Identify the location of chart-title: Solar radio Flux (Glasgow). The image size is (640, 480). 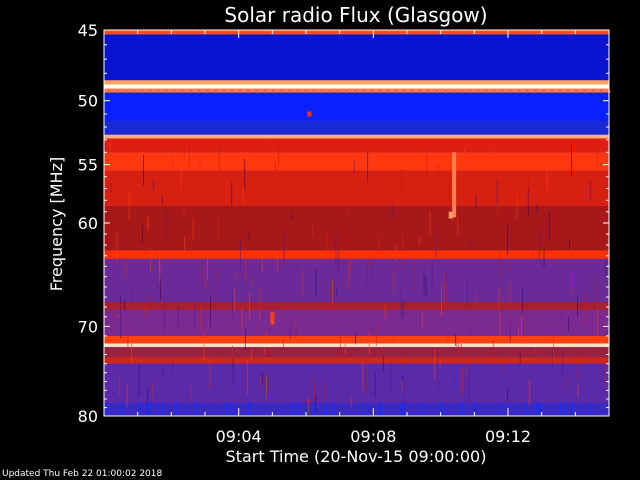
(355, 15).